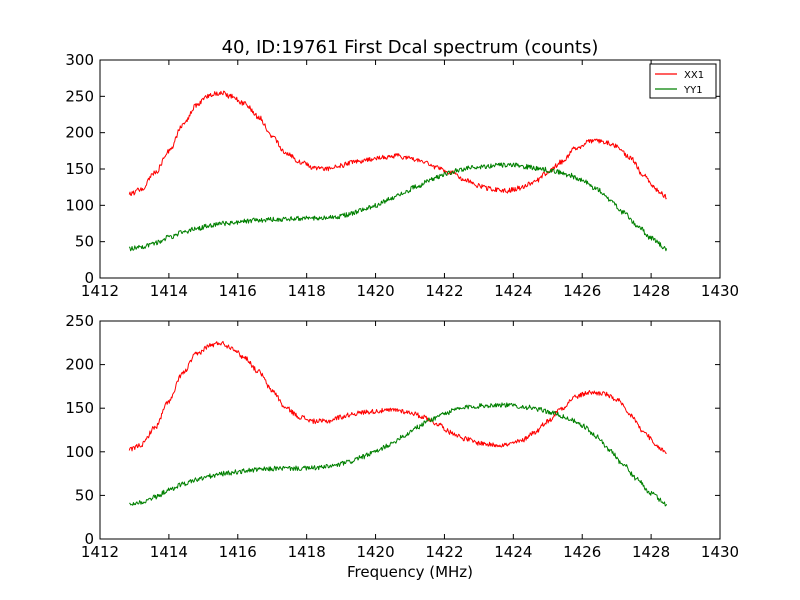  I want to click on series-line-xx1-top, so click(397, 145).